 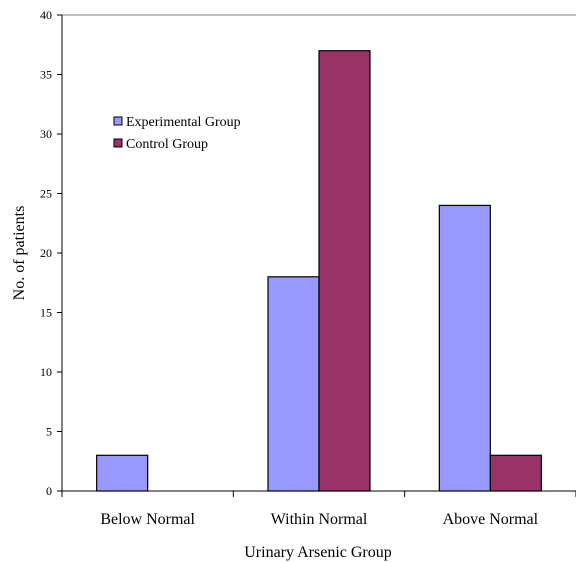 What do you see at coordinates (319, 519) in the screenshot?
I see `x-tick-label: Within Normal` at bounding box center [319, 519].